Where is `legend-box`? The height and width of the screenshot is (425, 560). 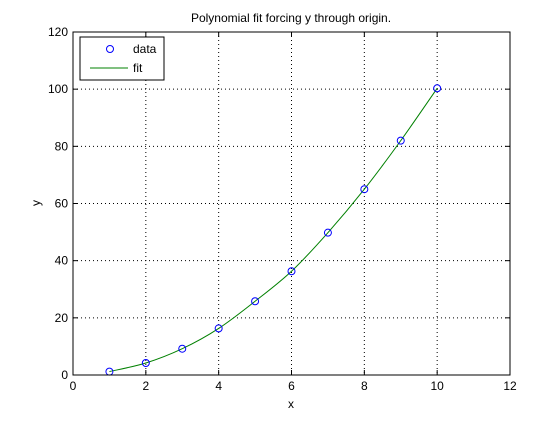 legend-box is located at coordinates (122, 58).